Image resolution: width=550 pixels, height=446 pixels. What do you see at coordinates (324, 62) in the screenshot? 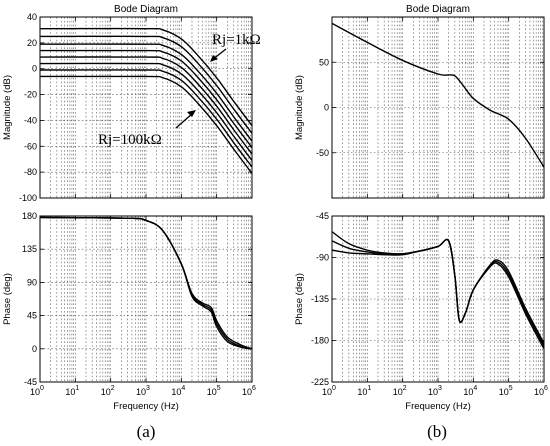
I see `y-tick-label: 50` at bounding box center [324, 62].